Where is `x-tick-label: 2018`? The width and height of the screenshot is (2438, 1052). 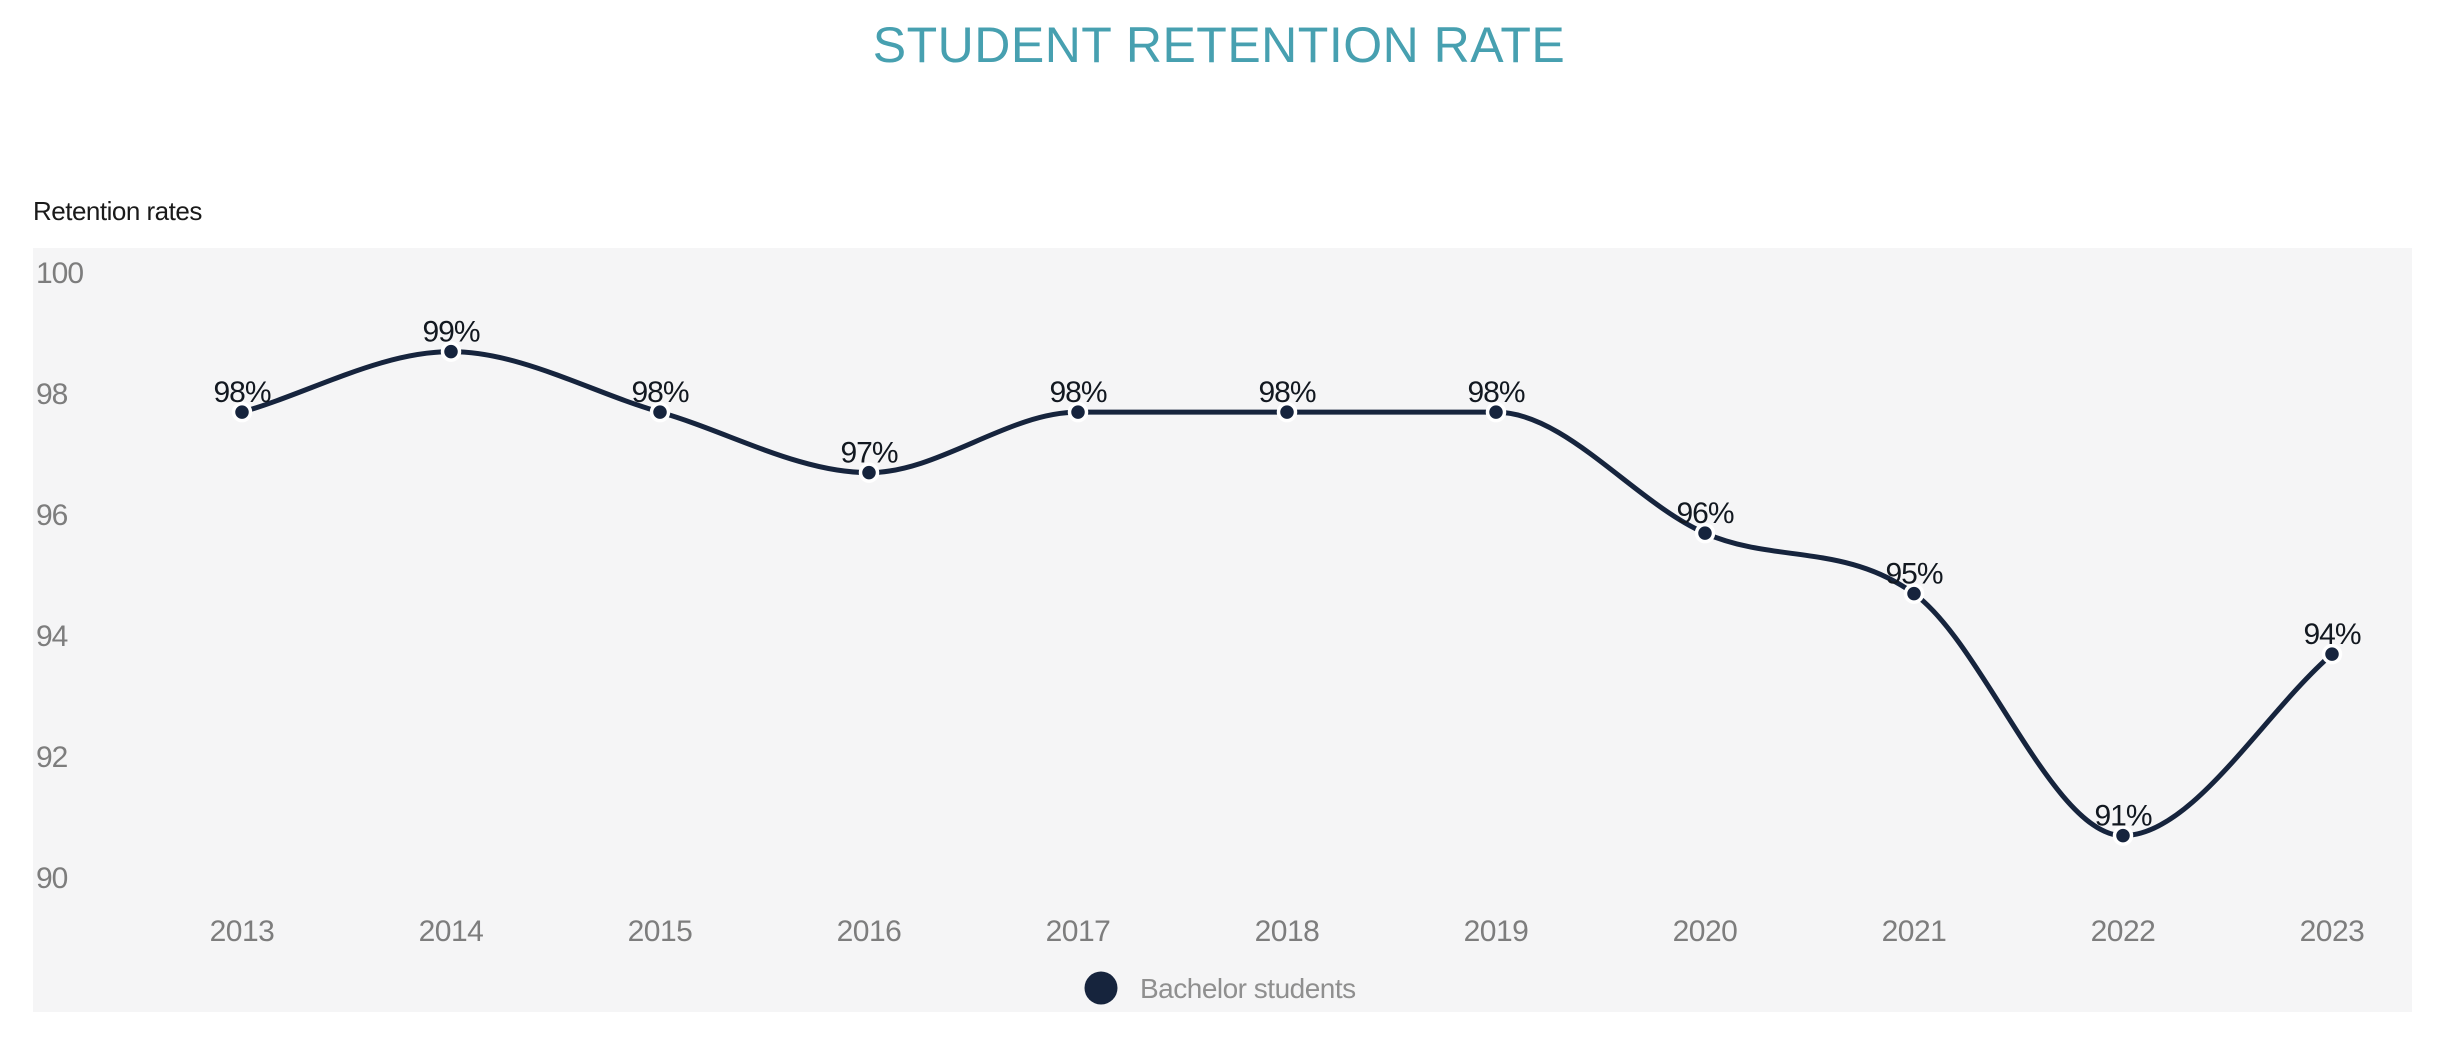 x-tick-label: 2018 is located at coordinates (1287, 931).